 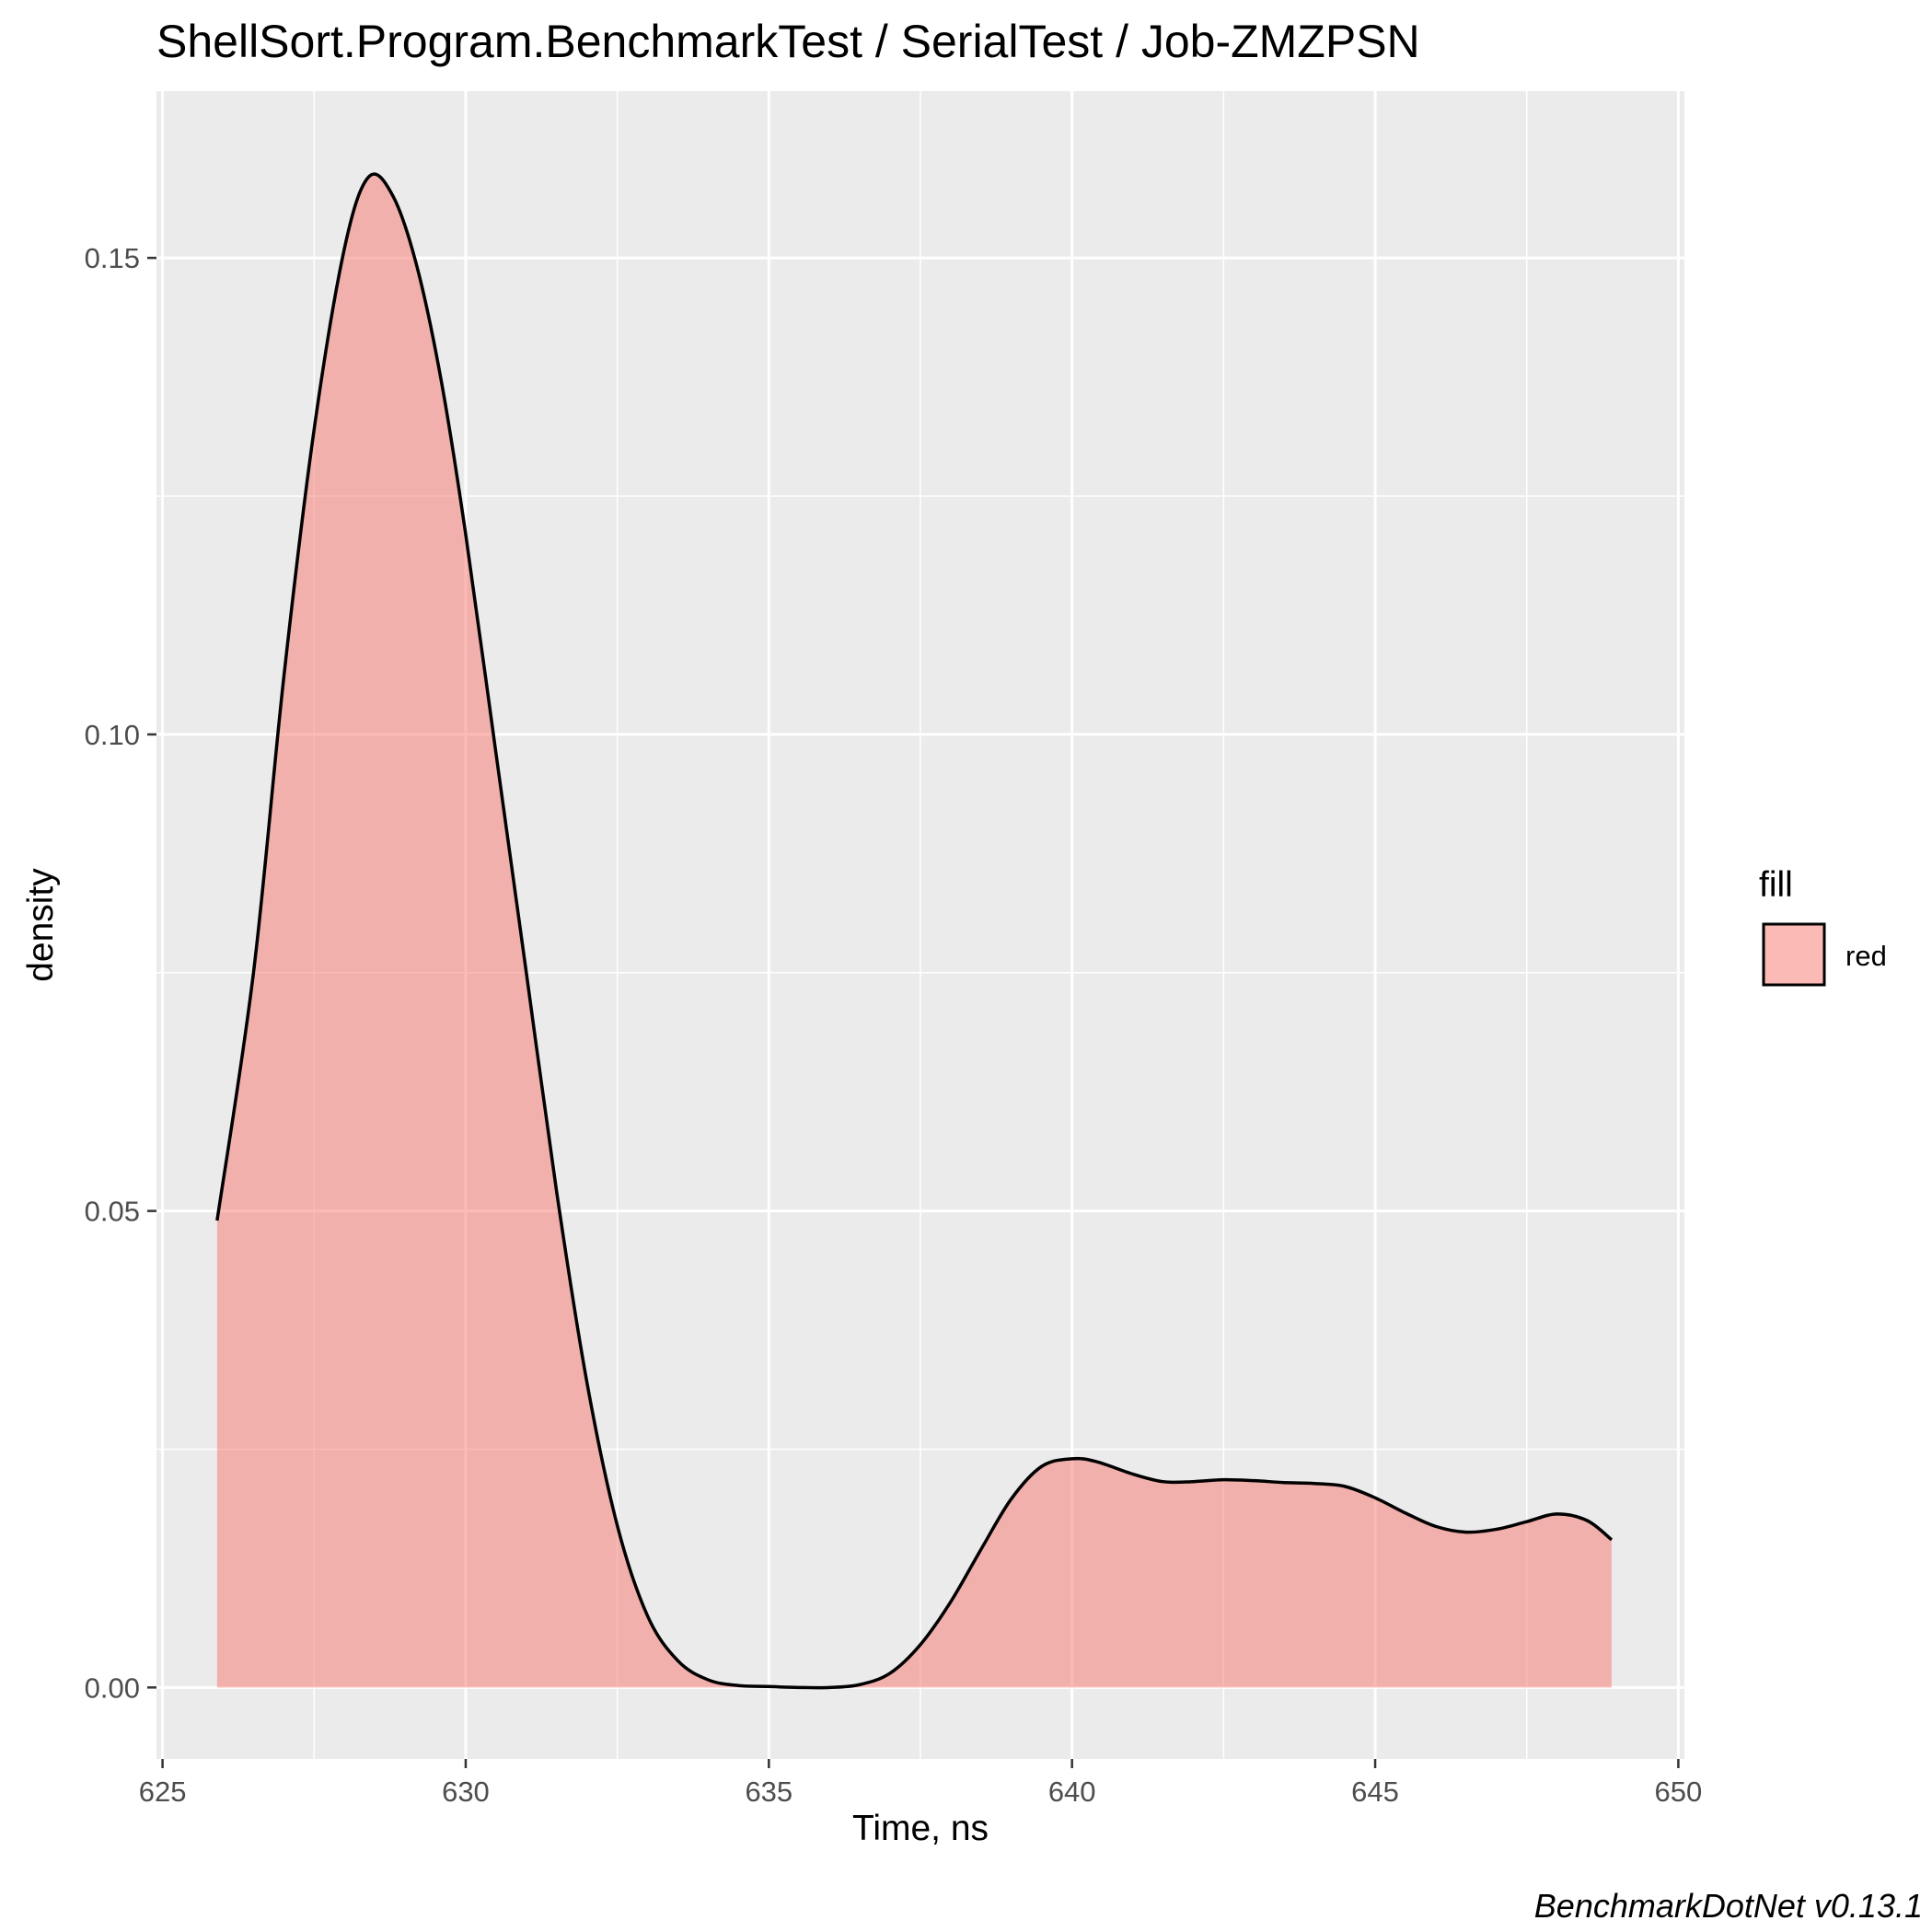 I want to click on y-axis: 0.00 0.05 0.10 0.15, so click(x=121, y=973).